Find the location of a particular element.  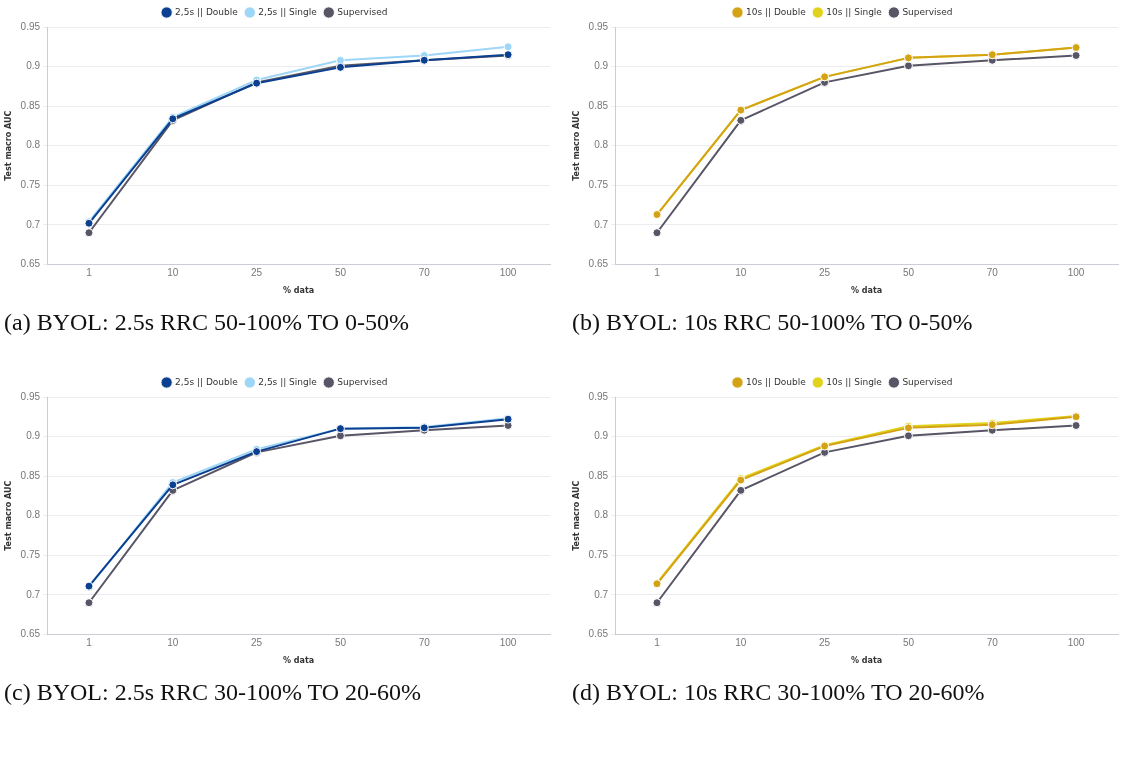

text: (a) BYOL: 2.5s RRC 50-100% TO 0-50% is located at coordinates (207, 322).